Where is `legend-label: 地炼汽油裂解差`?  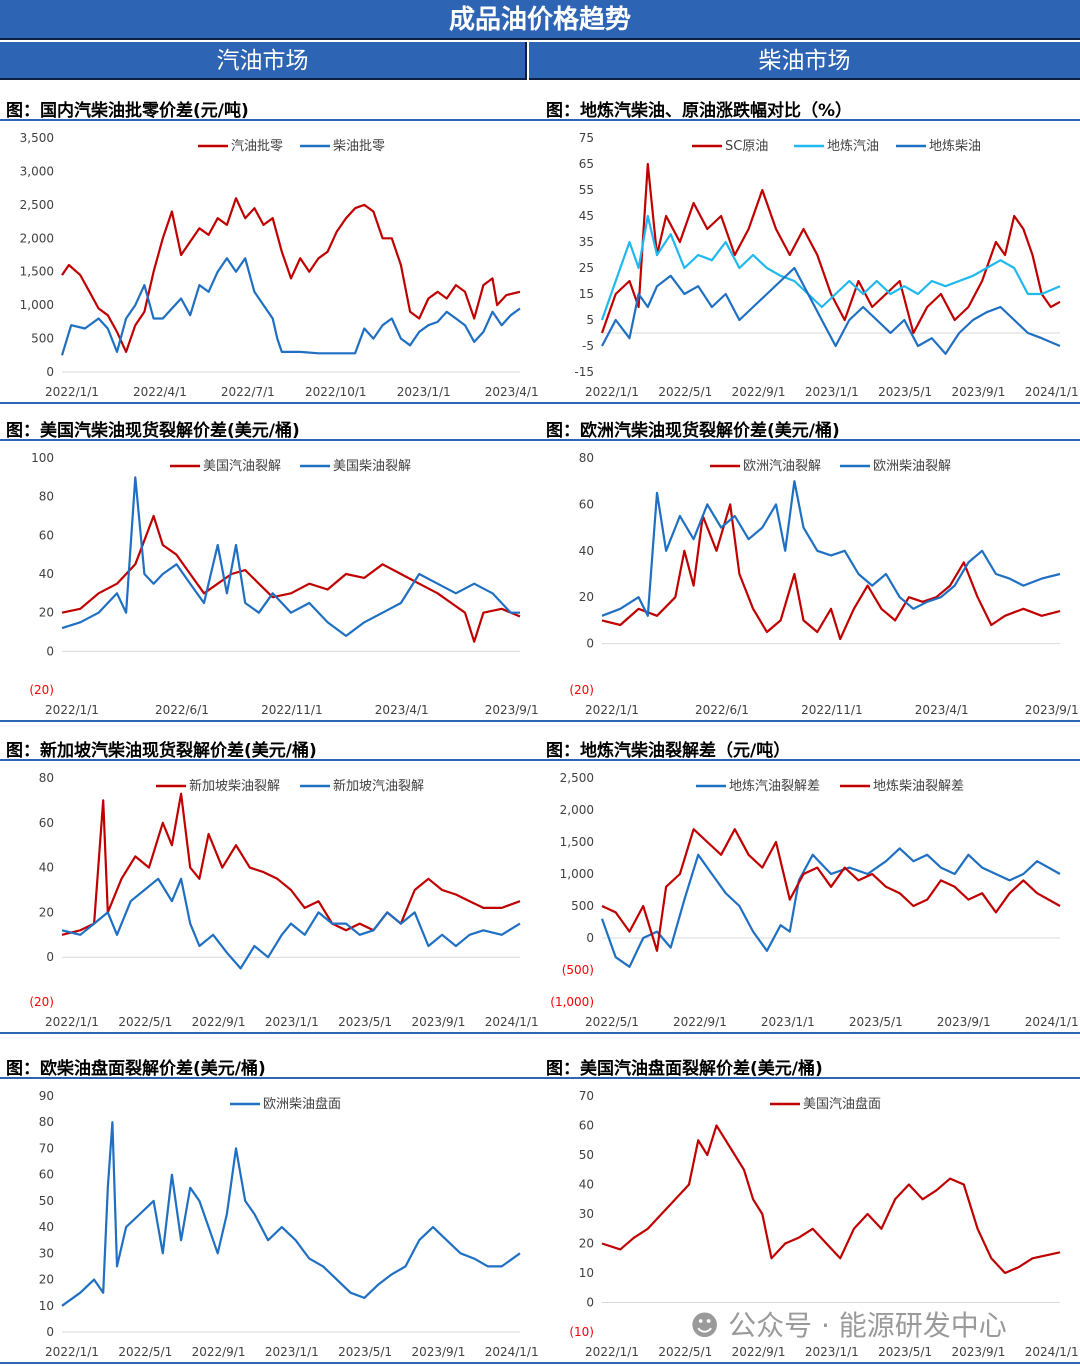
legend-label: 地炼汽油裂解差 is located at coordinates (774, 786).